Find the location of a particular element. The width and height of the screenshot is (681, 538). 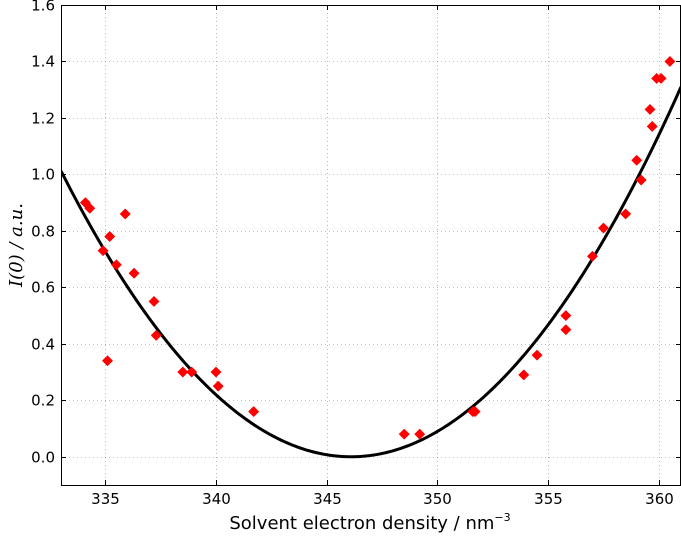

y-tick-label: 0.2 is located at coordinates (43, 401).